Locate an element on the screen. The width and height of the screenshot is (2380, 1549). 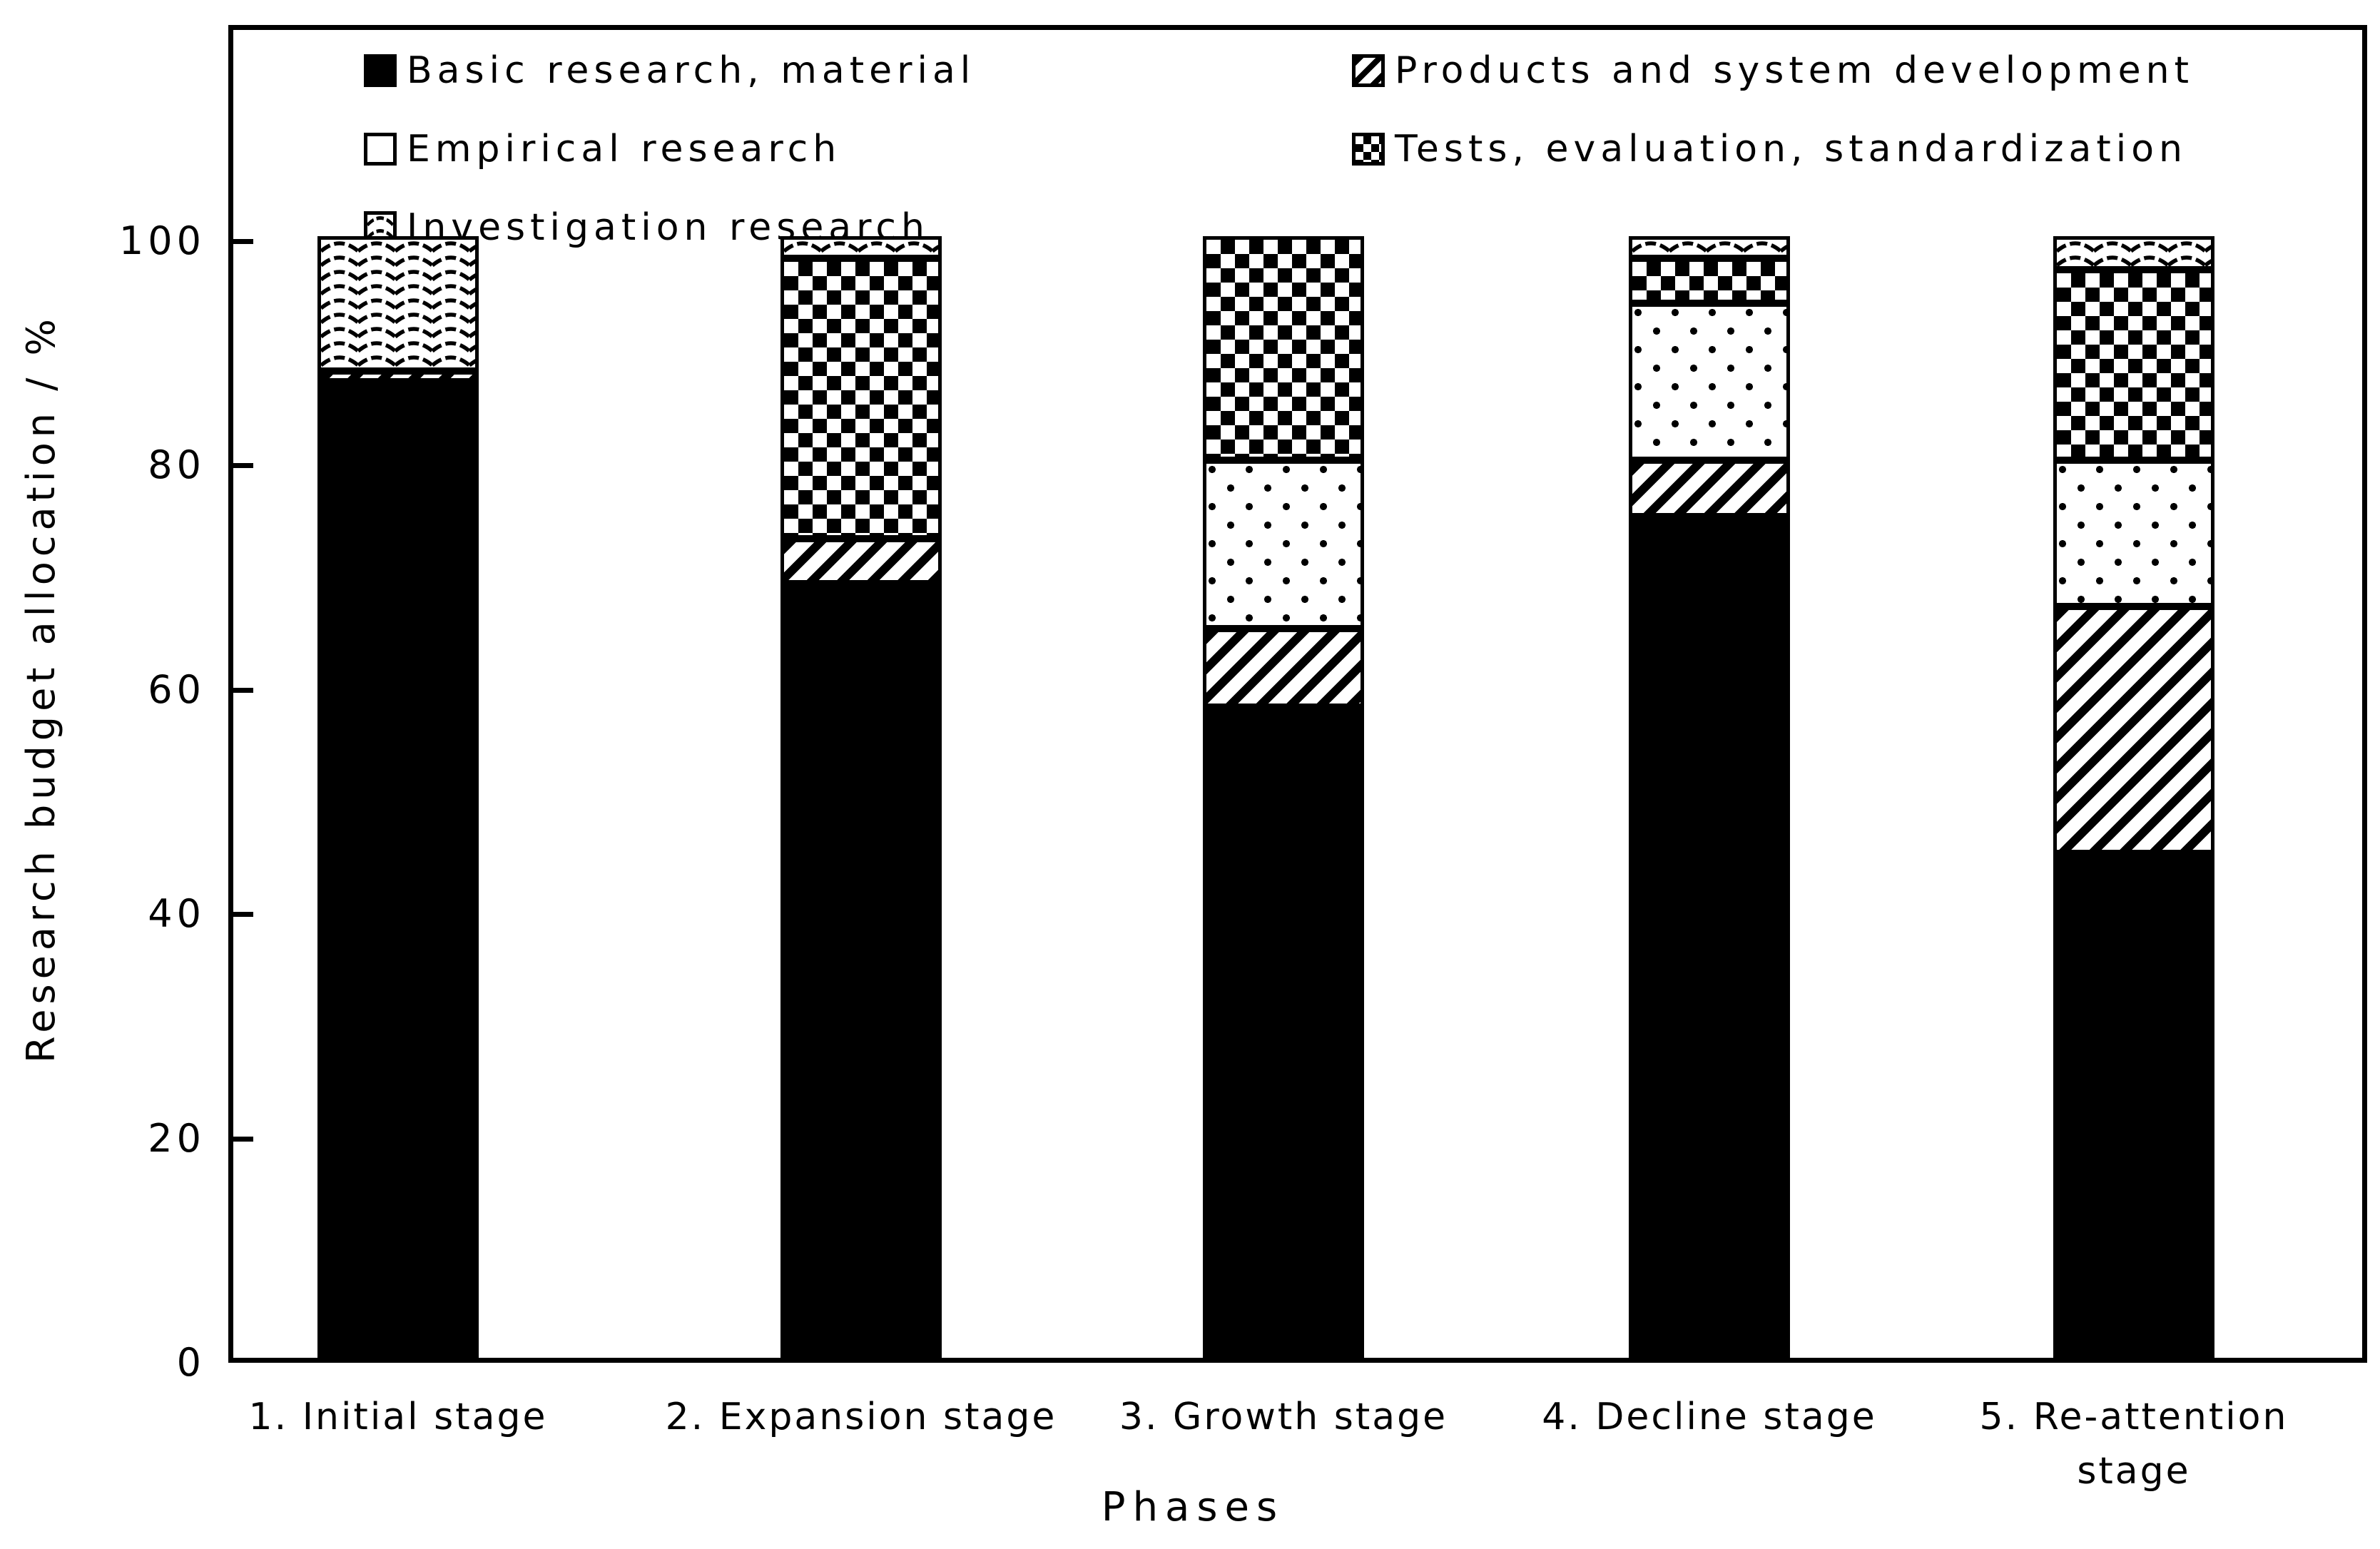
legend-item-tests-evaluation: Tests, evaluation, standardization is located at coordinates (1769, 149).